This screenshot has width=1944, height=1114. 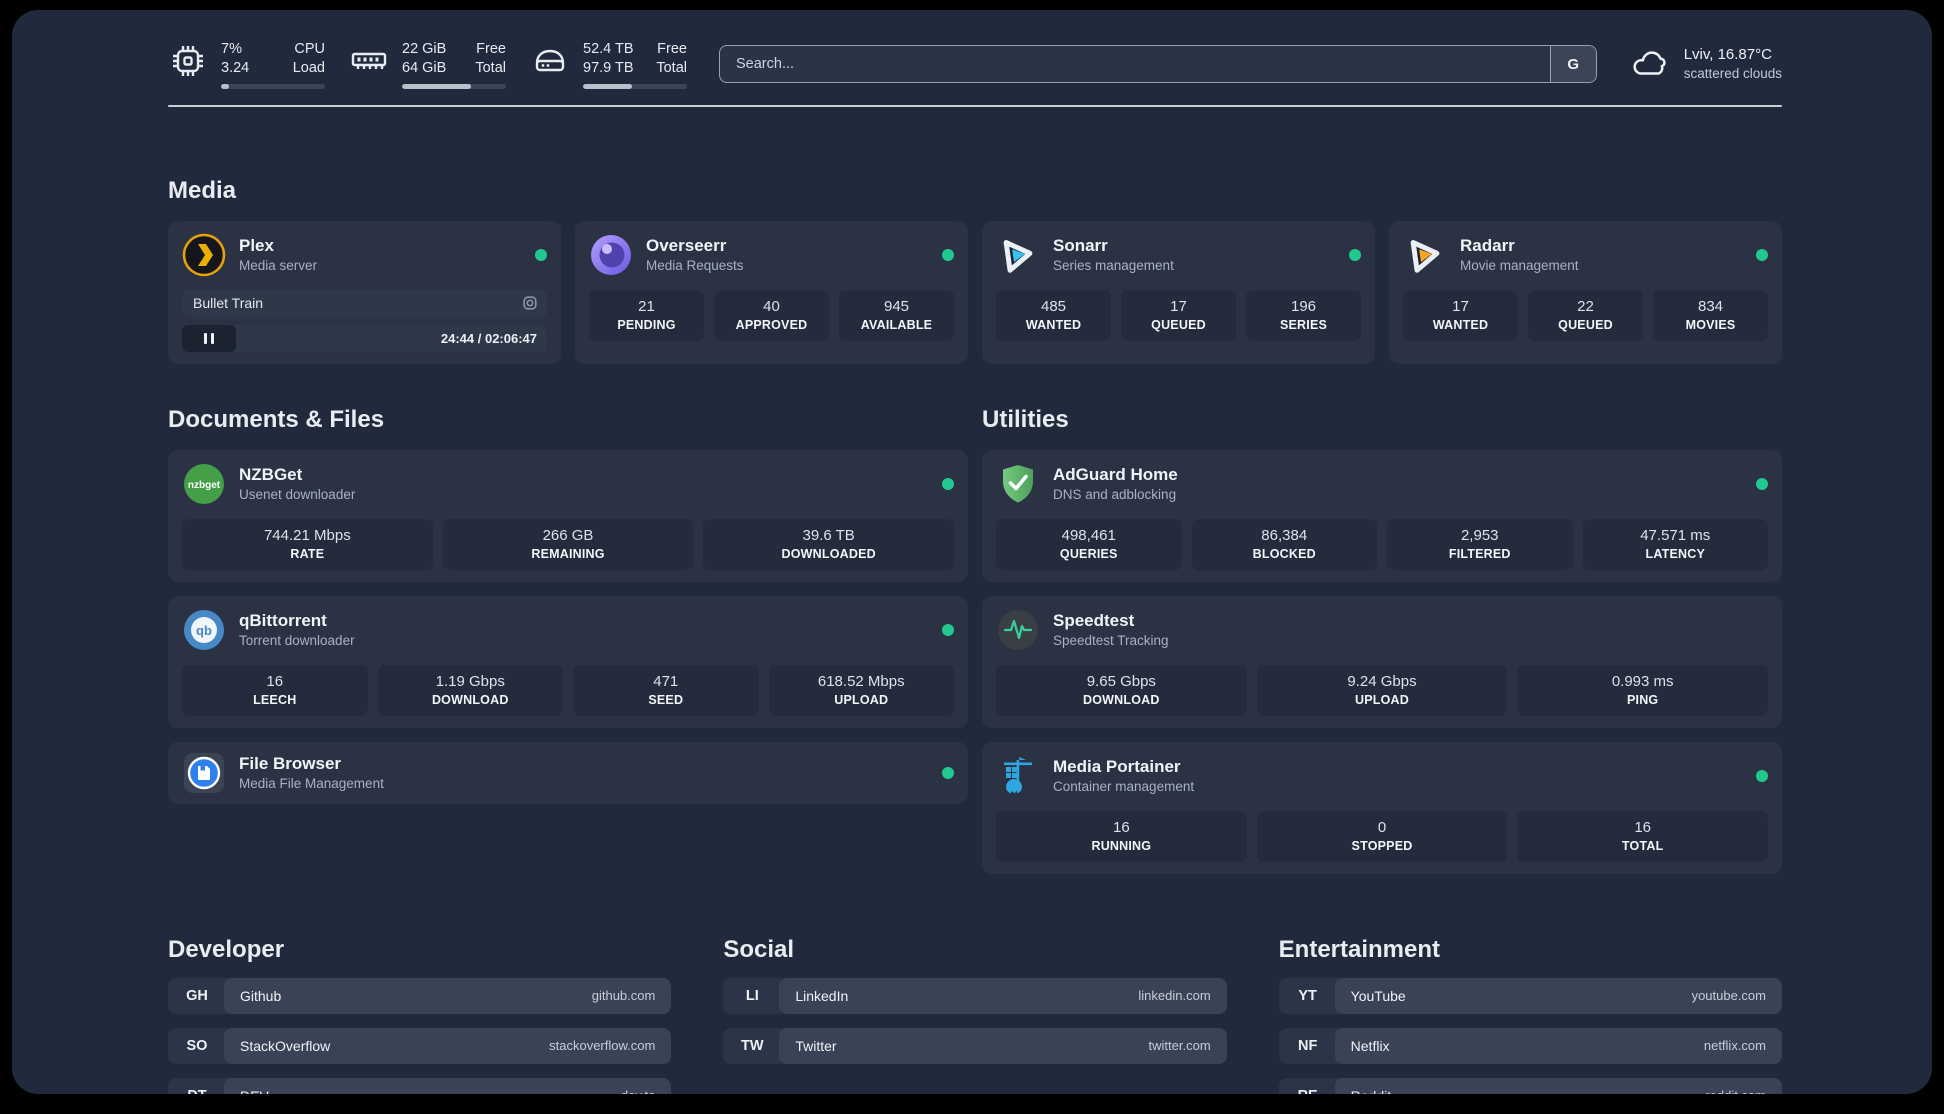 I want to click on speedtest-stat-ping: 0.993 ms PING, so click(x=1643, y=690).